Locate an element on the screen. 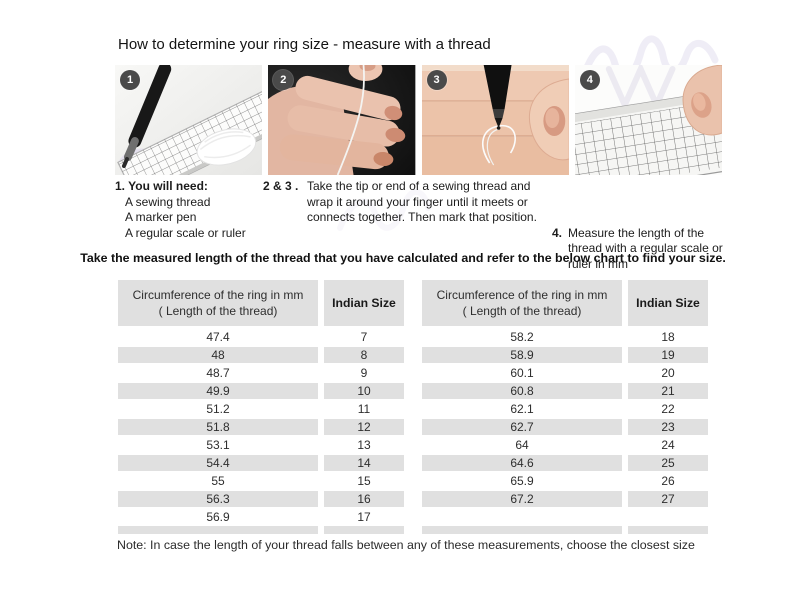 The height and width of the screenshot is (591, 806). step-2-photo: 2 is located at coordinates (342, 120).